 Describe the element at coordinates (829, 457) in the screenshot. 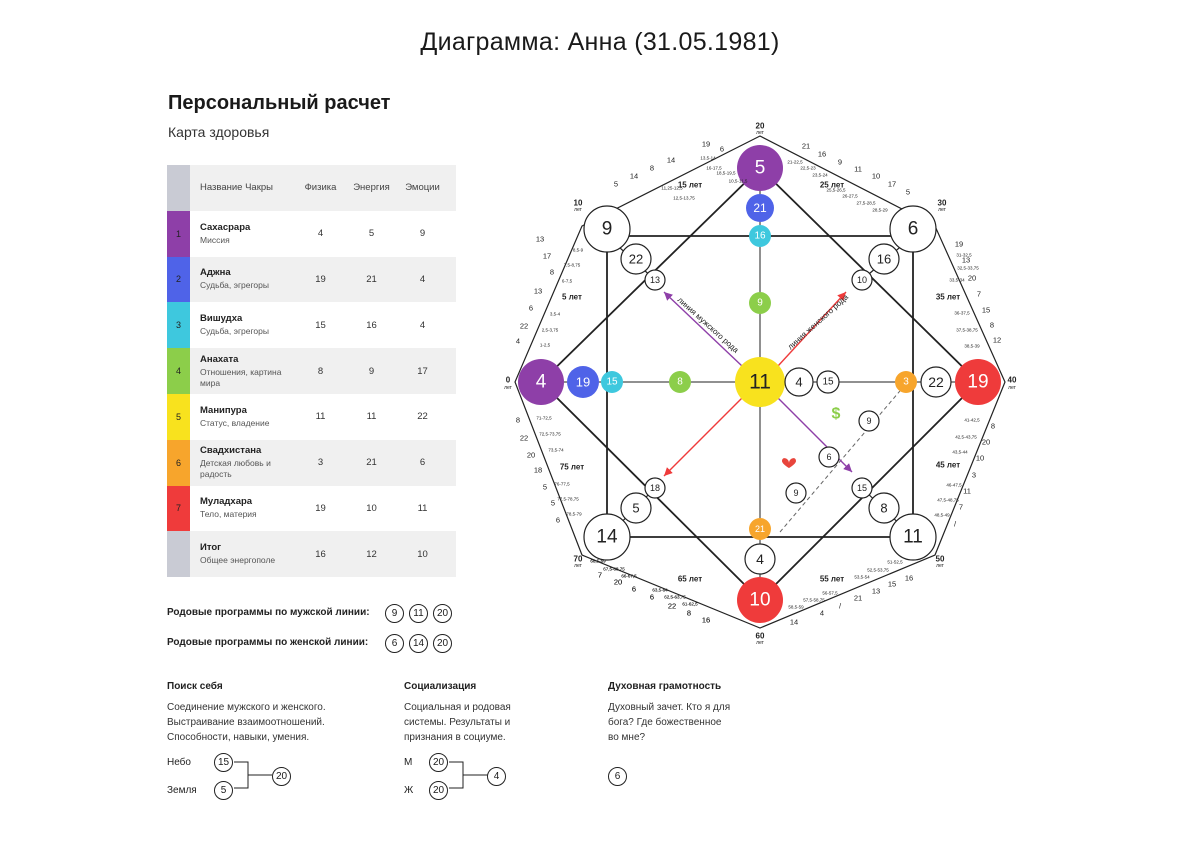

I see `love-node-circle` at that location.